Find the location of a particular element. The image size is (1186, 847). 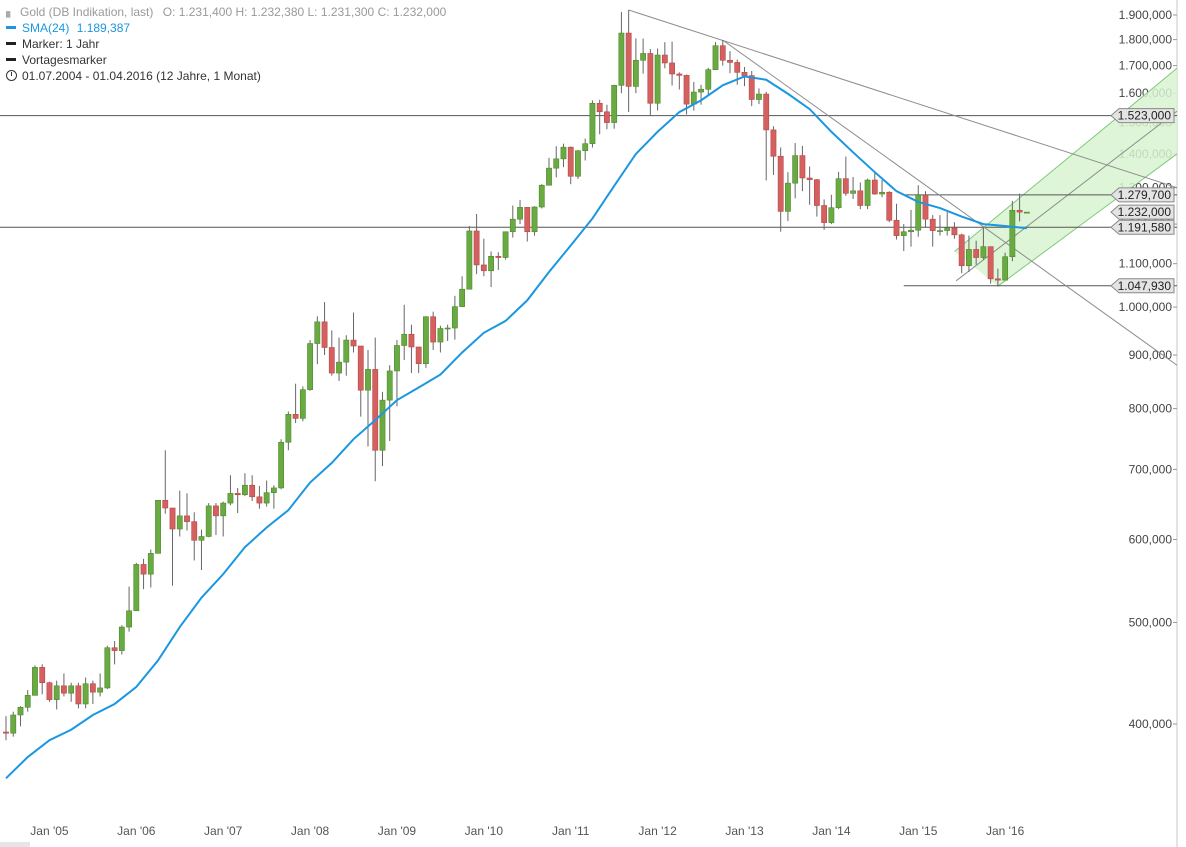

legend-marker-row: Marker: 1 Jahr is located at coordinates (52, 43).